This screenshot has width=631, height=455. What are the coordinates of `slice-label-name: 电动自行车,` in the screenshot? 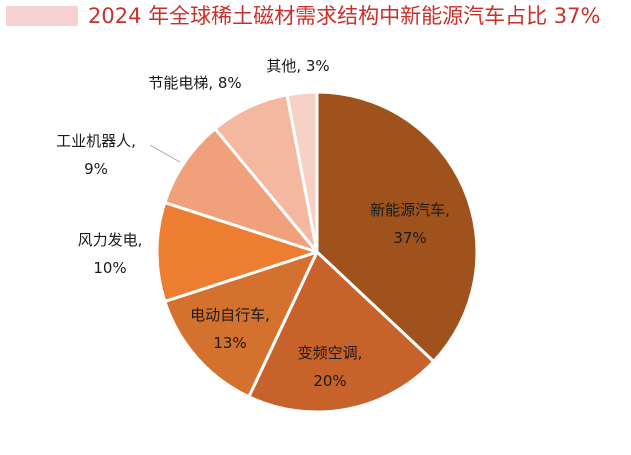 It's located at (230, 315).